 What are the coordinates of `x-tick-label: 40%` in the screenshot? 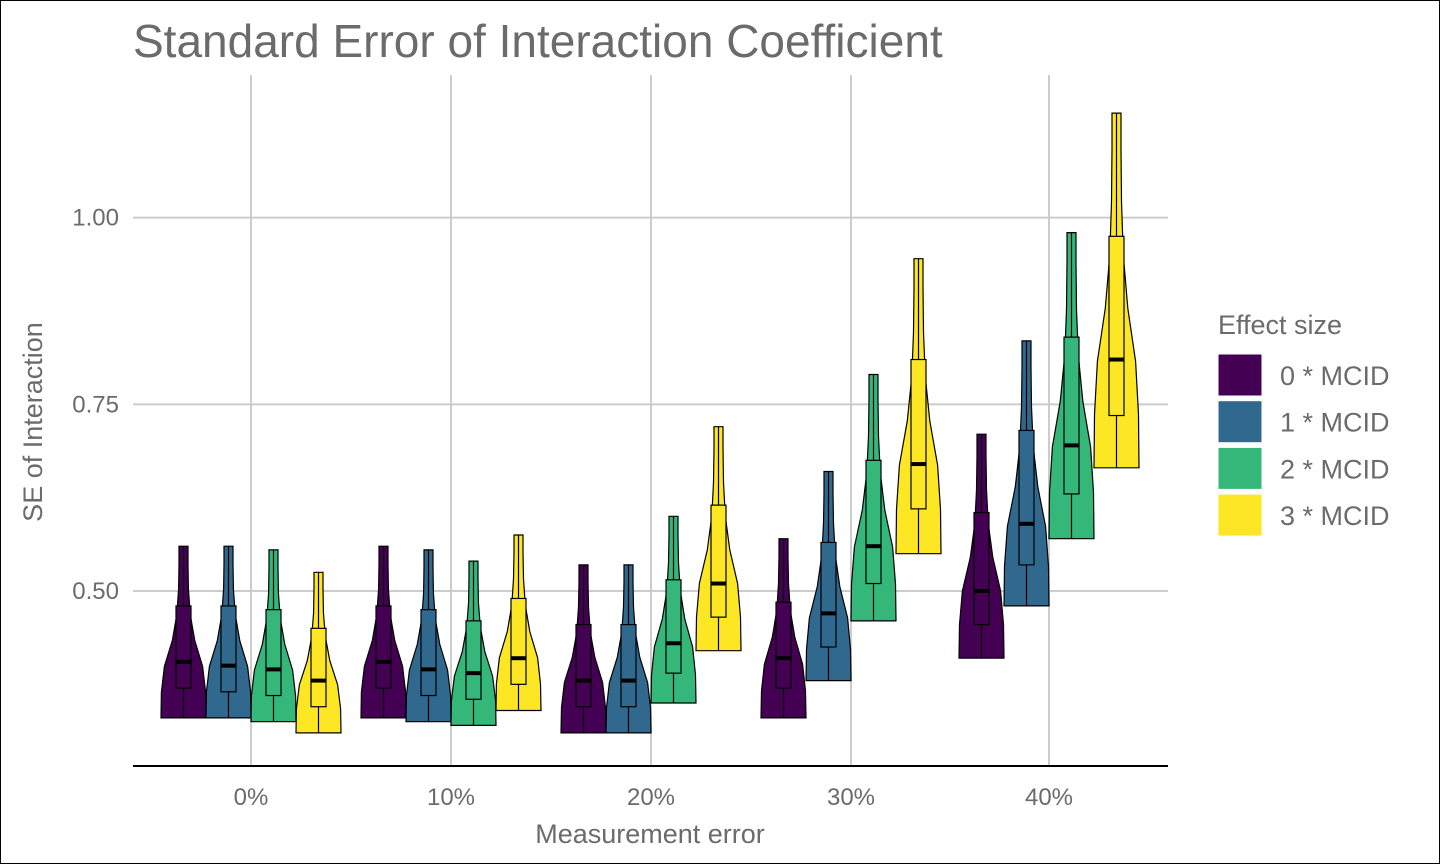 It's located at (1049, 797).